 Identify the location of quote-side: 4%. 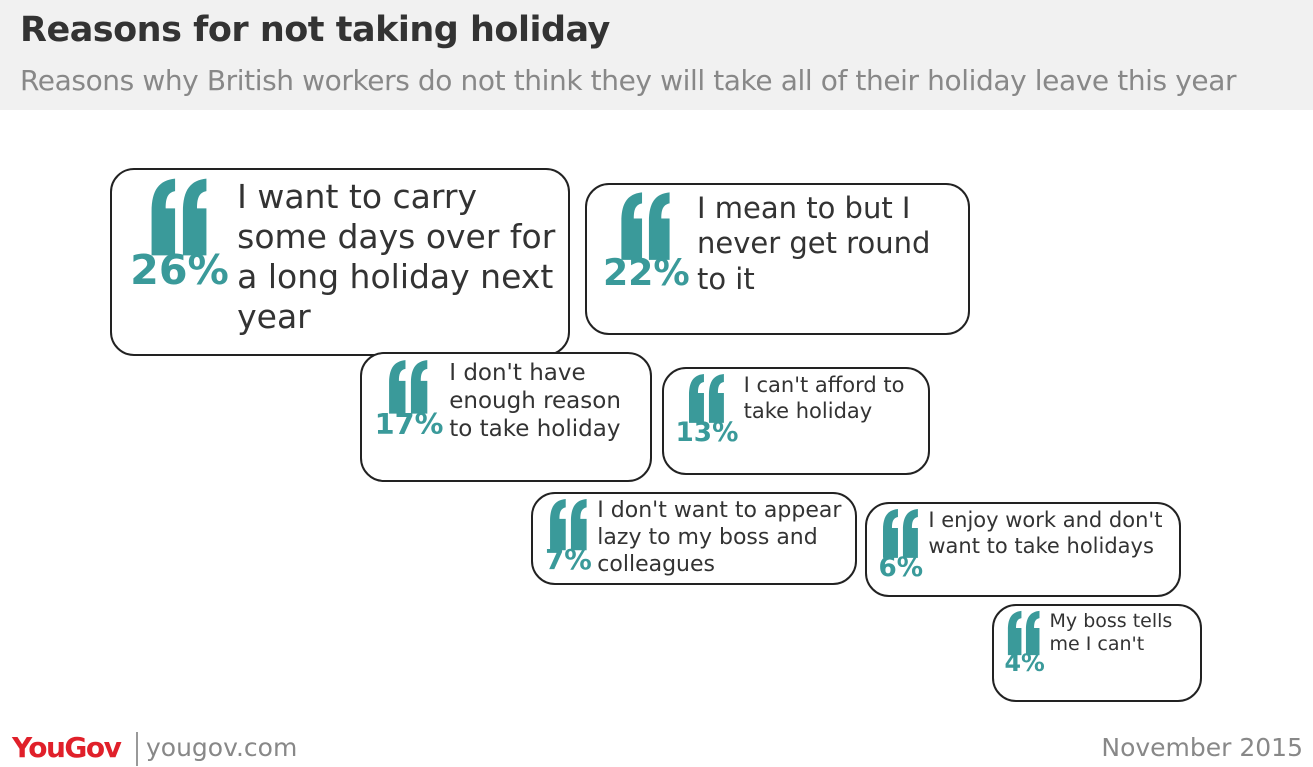
(1024, 655).